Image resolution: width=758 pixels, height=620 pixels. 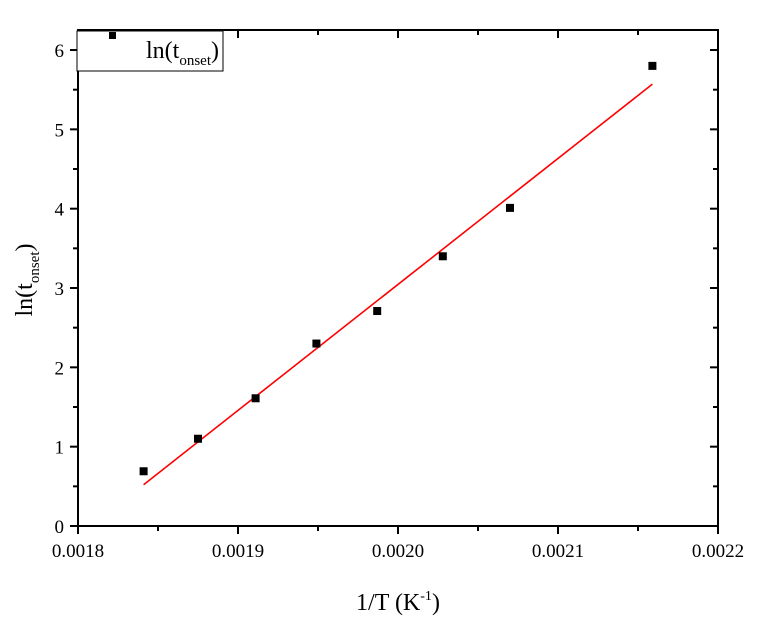 I want to click on legend: ln(tonset), so click(x=150, y=51).